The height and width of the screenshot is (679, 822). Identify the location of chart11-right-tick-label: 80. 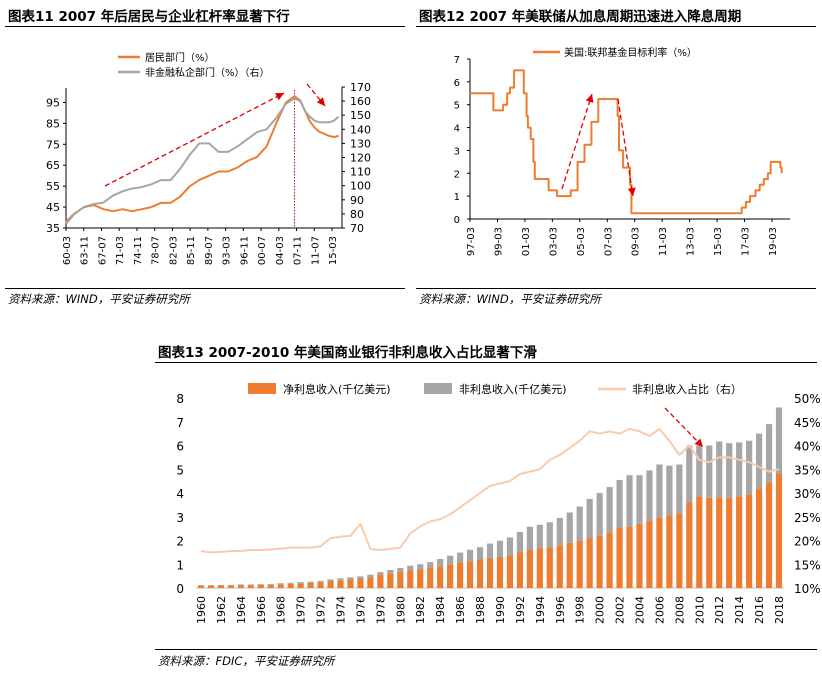
(357, 214).